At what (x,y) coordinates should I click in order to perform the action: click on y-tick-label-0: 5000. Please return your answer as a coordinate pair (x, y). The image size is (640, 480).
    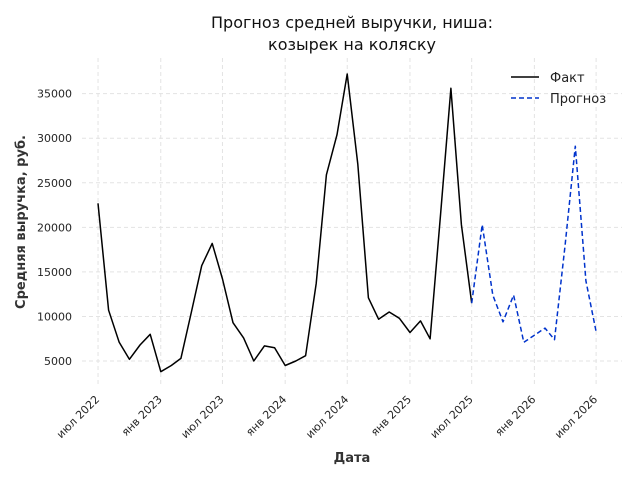
    Looking at the image, I should click on (58, 361).